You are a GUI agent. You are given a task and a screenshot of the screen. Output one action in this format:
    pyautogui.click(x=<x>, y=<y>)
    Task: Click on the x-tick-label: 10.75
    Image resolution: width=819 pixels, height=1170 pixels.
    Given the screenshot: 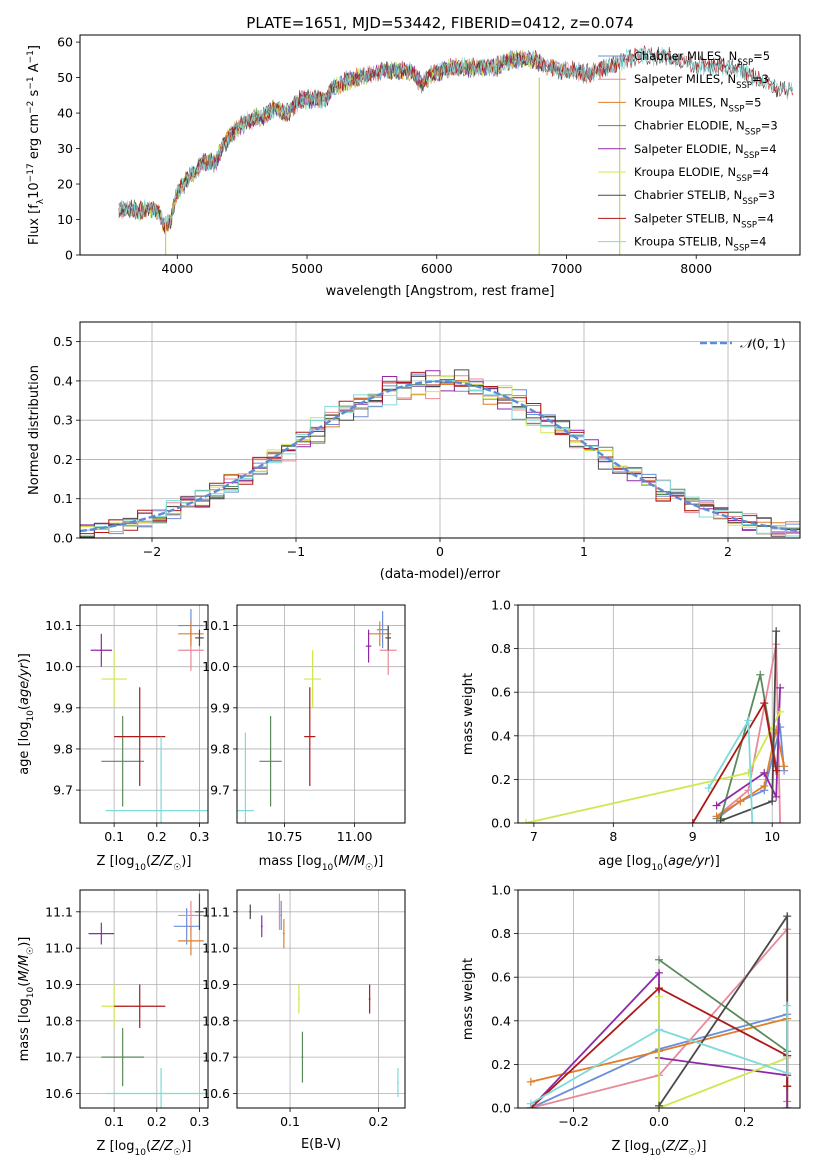 What is the action you would take?
    pyautogui.click(x=285, y=836)
    